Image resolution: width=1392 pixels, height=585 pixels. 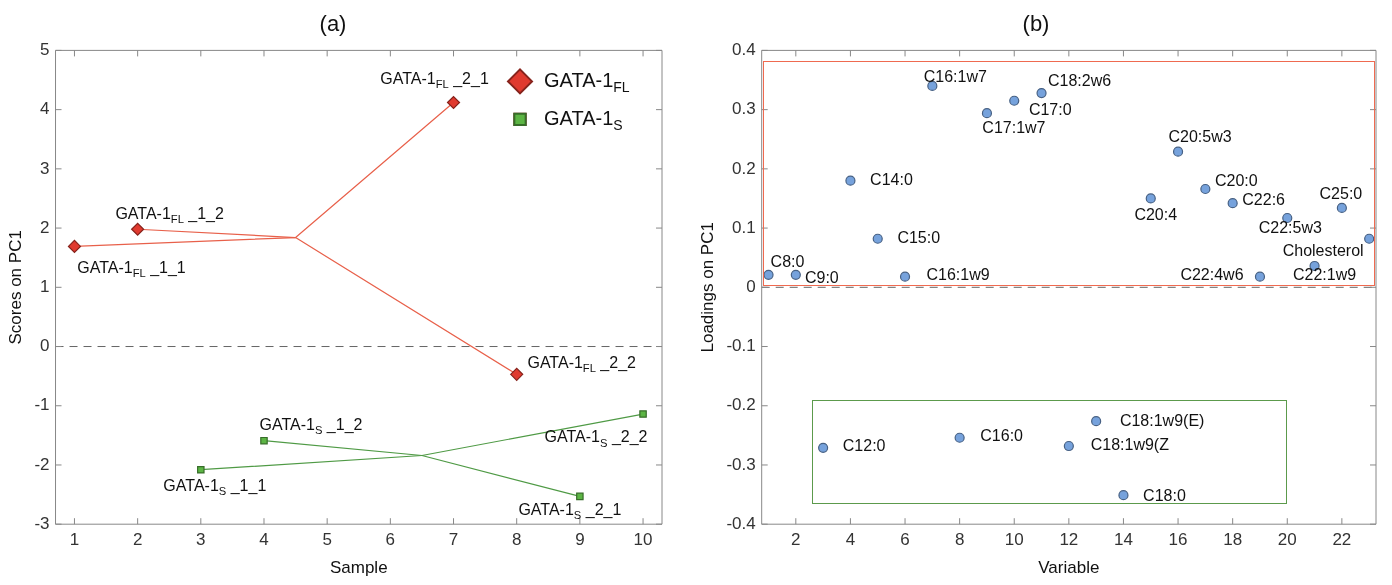 What do you see at coordinates (1200, 137) in the screenshot?
I see `annotation: C20:5w3` at bounding box center [1200, 137].